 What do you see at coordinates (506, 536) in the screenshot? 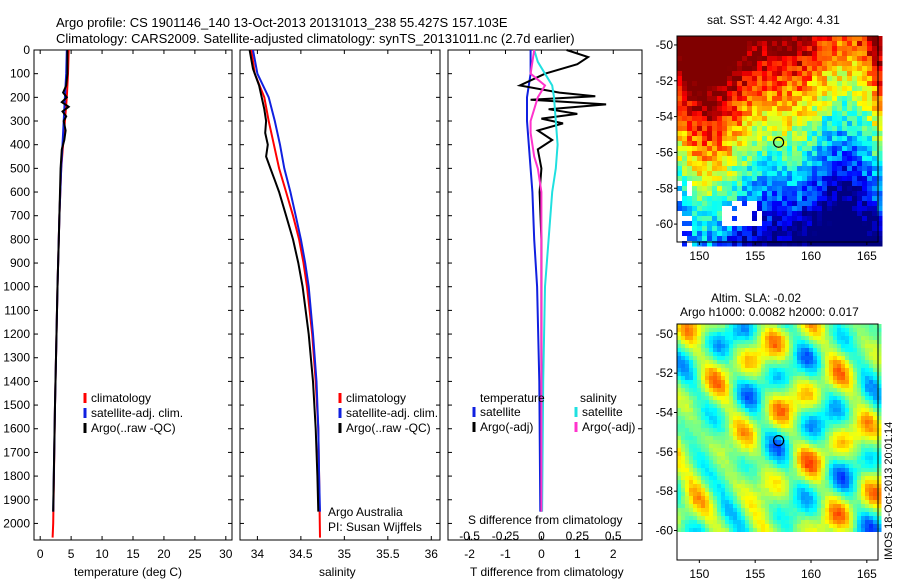
I see `s-diff-tick-label: -0.25` at bounding box center [506, 536].